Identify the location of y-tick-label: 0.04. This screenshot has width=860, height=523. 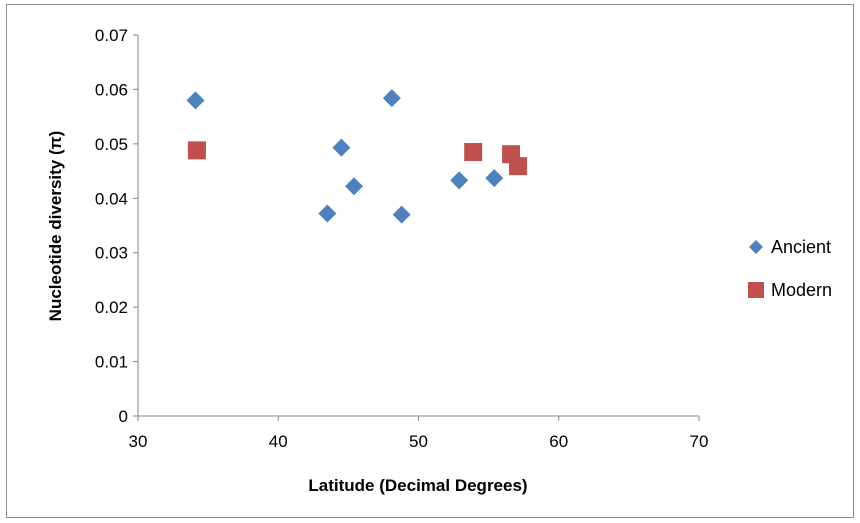
(111, 198).